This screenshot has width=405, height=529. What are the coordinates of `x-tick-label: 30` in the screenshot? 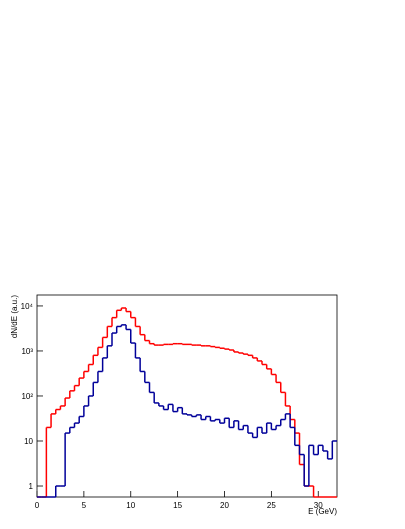 It's located at (318, 505).